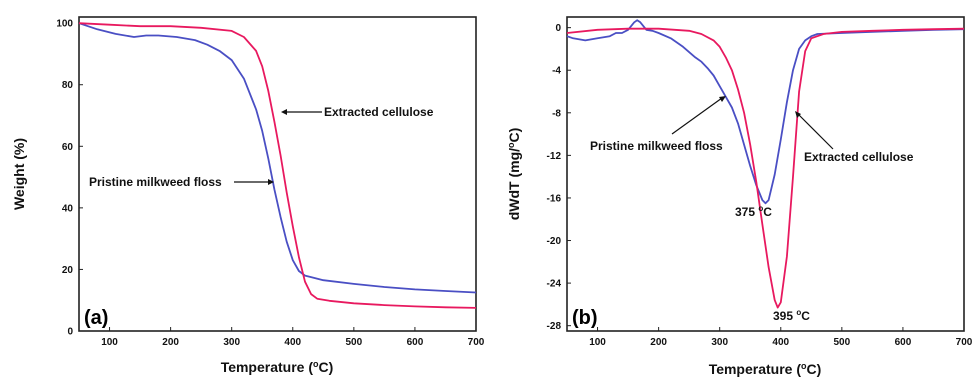  I want to click on panel-b-y-tick-label: -12, so click(554, 156).